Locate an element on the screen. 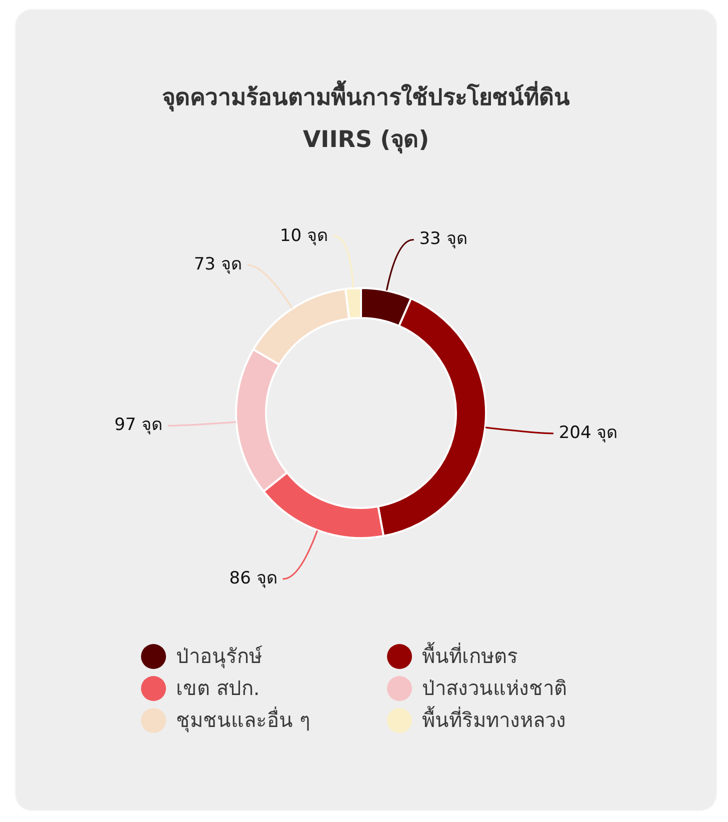  data-label: 86 จุด is located at coordinates (253, 578).